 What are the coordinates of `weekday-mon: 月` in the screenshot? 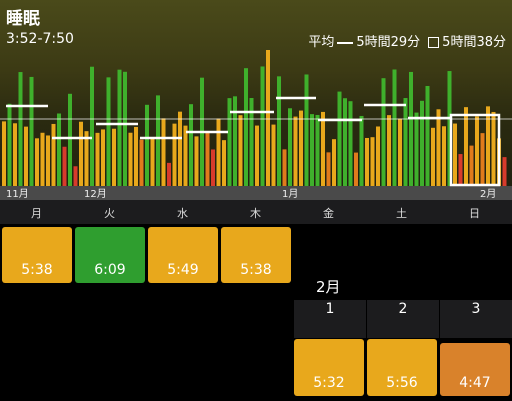 It's located at (36, 213).